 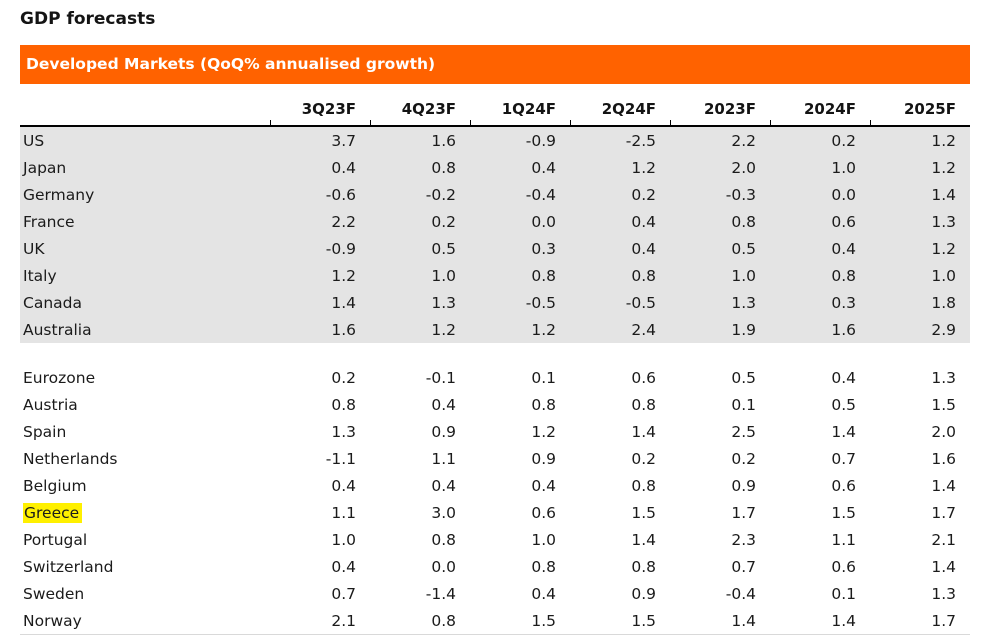 I want to click on table-header-row: 3Q23F 4Q23F 1Q24F 2Q24F 2023F 2024F 2025F, so click(x=495, y=105).